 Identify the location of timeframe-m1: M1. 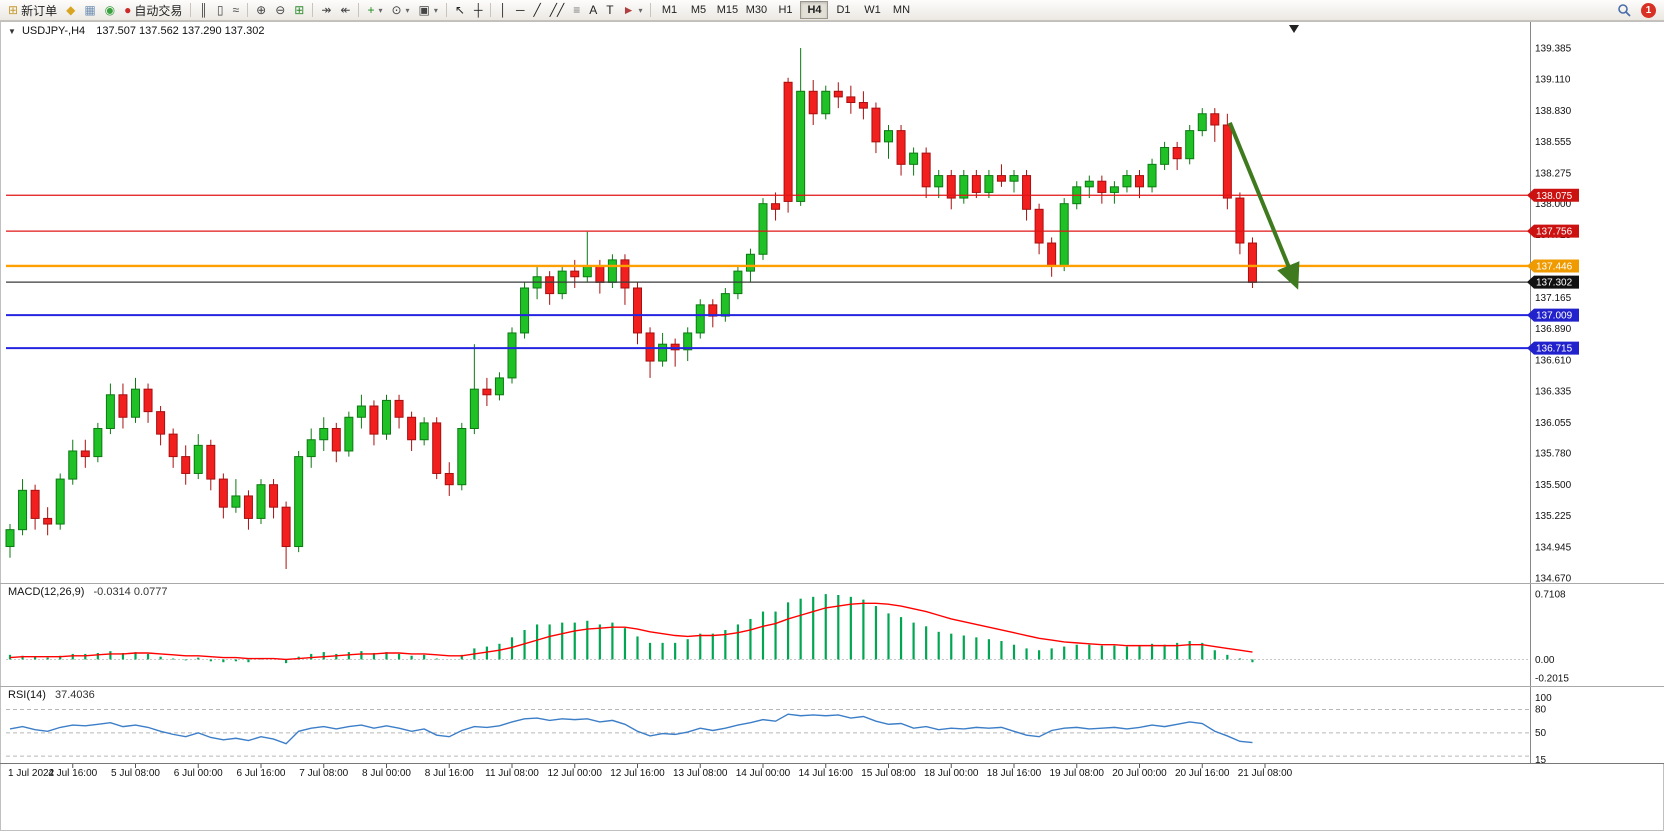
(669, 10).